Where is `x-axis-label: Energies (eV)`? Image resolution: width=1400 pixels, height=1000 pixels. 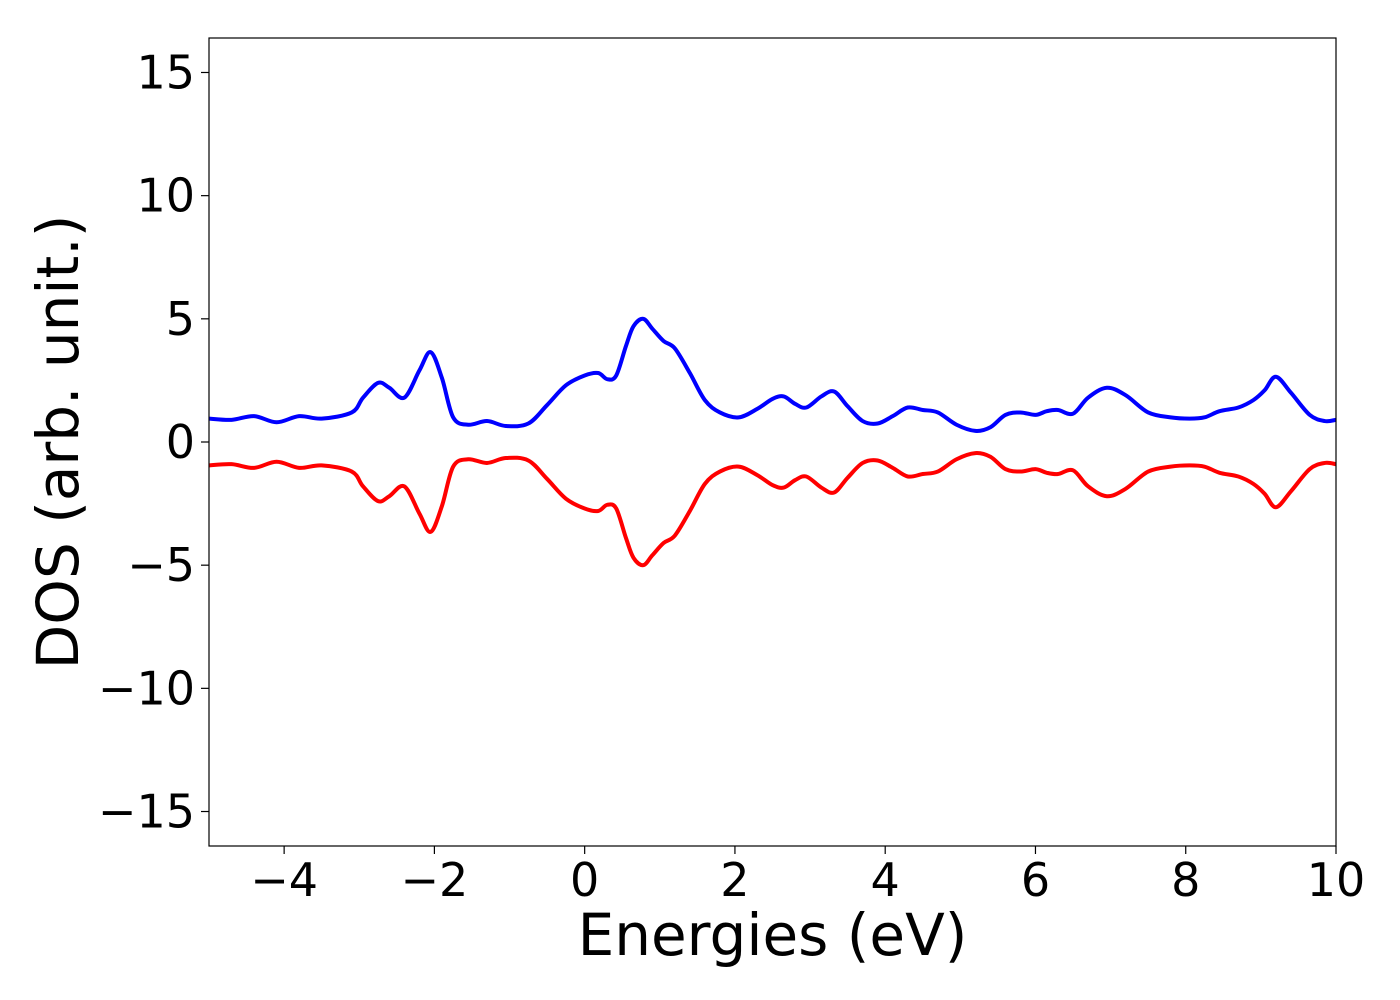 x-axis-label: Energies (eV) is located at coordinates (773, 935).